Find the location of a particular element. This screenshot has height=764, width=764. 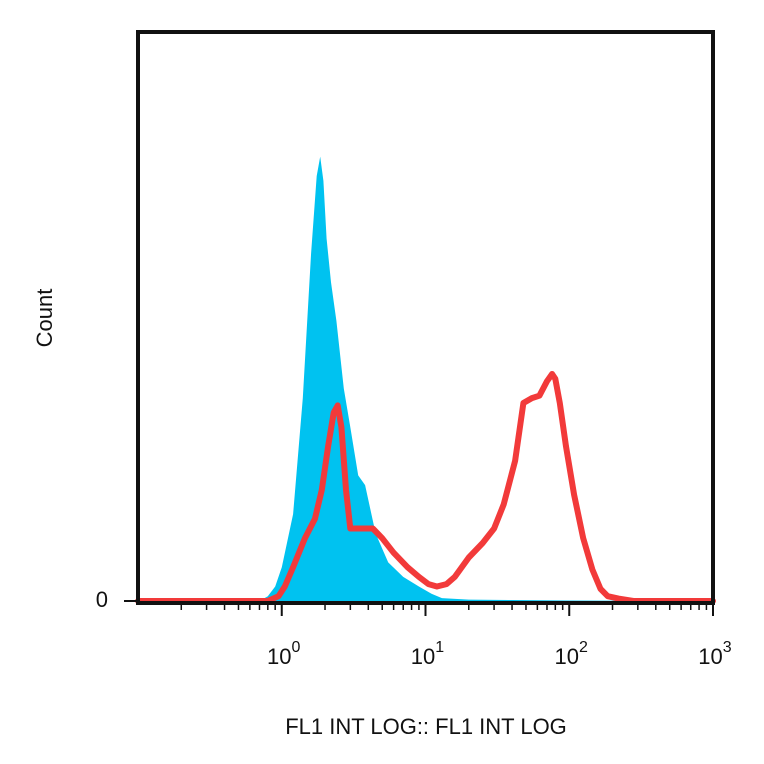

y-axis-label: Count is located at coordinates (44, 318).